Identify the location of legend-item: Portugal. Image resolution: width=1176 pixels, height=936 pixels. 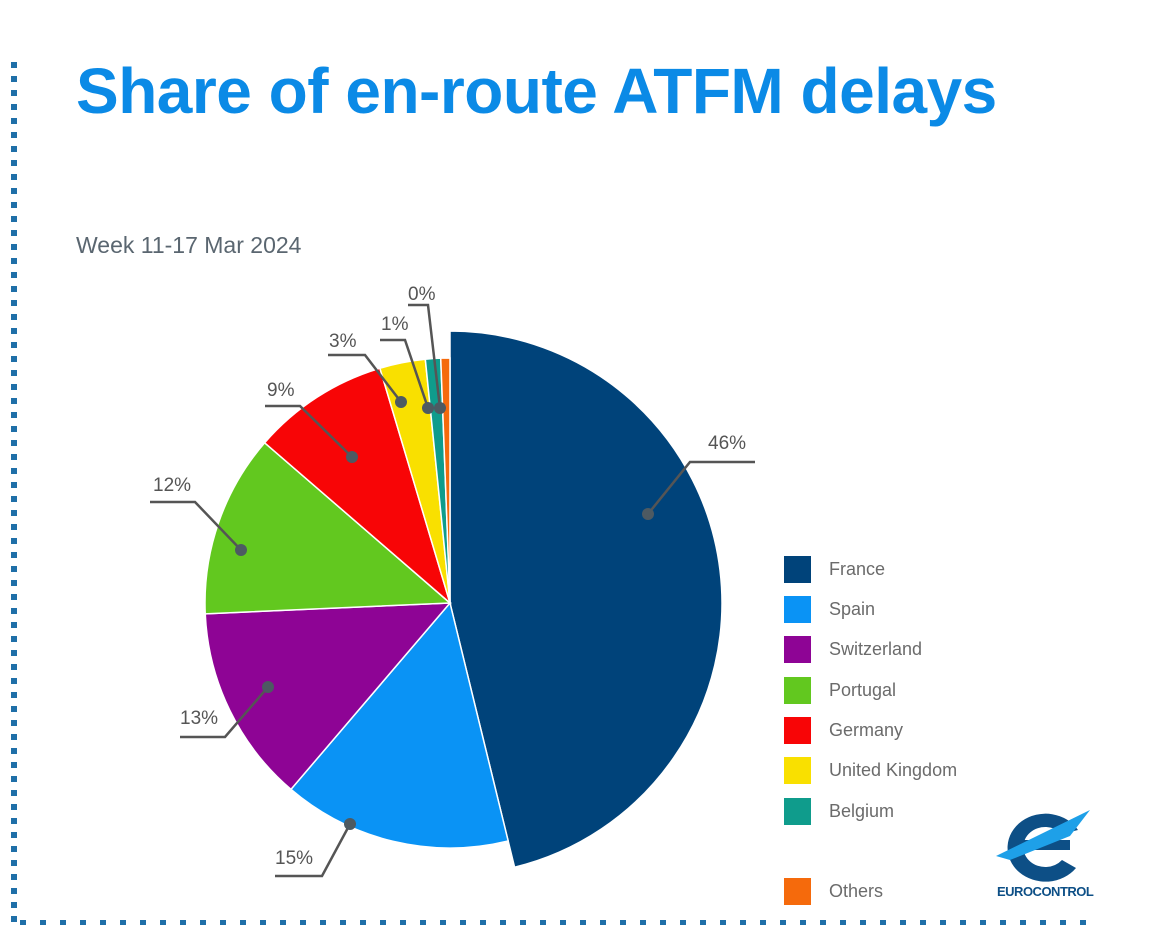
(934, 690).